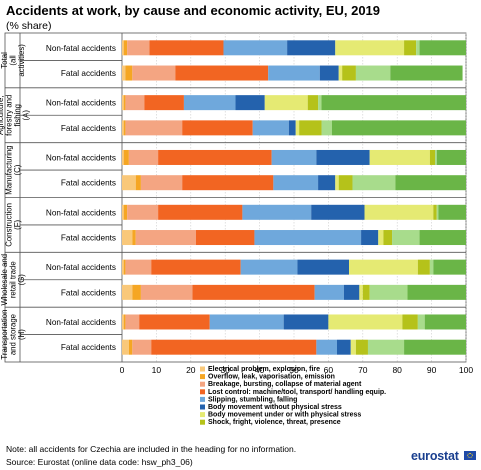 The image size is (481, 470). What do you see at coordinates (435, 456) in the screenshot?
I see `eurostat-logo-text: eurostat` at bounding box center [435, 456].